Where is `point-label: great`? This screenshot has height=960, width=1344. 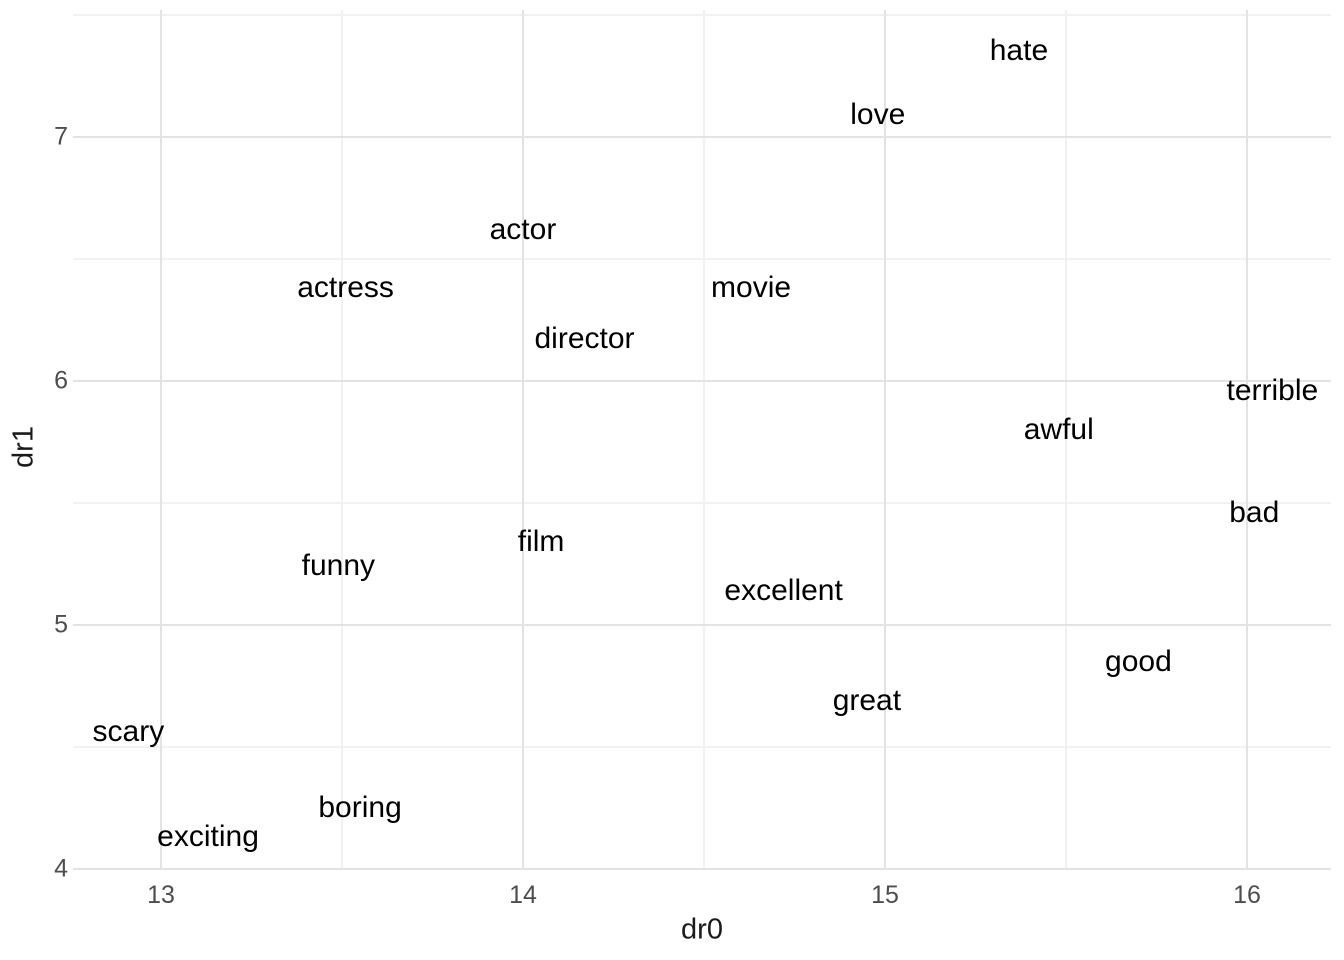 point-label: great is located at coordinates (867, 700).